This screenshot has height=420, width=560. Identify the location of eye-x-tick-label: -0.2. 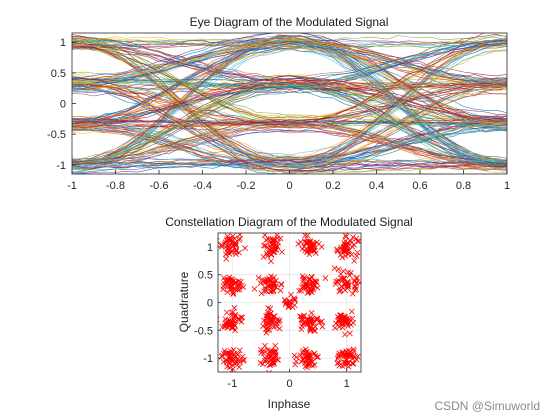
(246, 186).